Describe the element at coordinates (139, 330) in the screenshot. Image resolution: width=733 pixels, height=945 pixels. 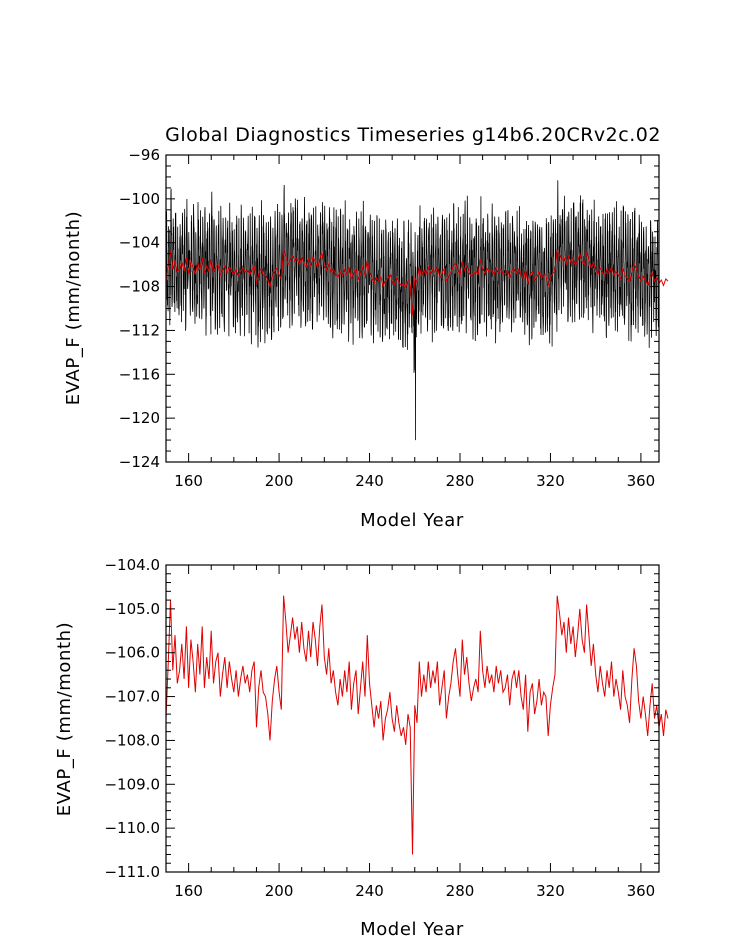
I see `top-y-tick-label: −112` at that location.